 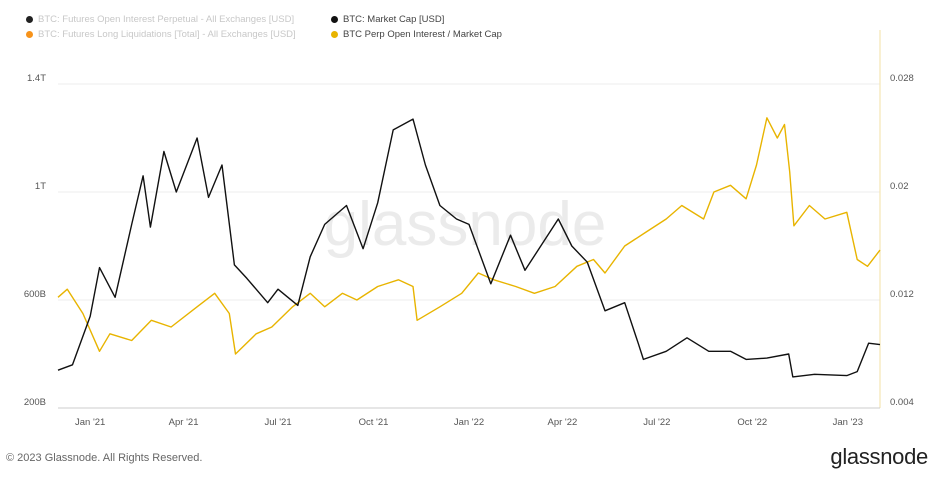 I want to click on x-tick-label: Apr '21, so click(x=184, y=422).